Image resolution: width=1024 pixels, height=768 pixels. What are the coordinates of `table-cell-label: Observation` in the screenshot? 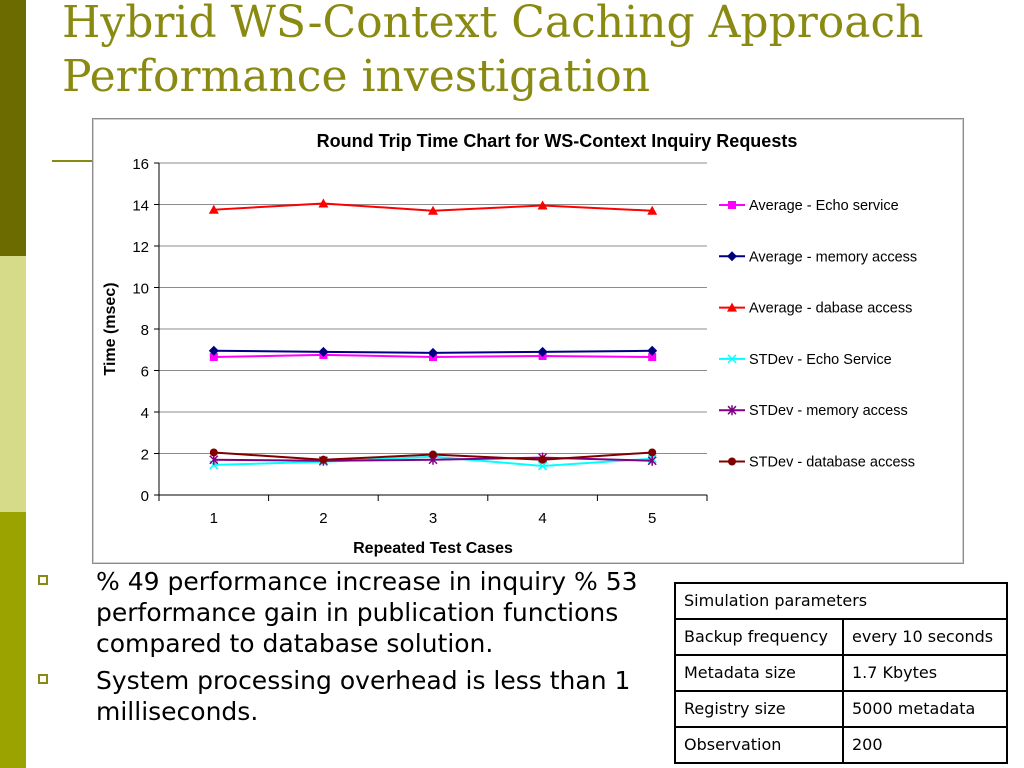 It's located at (759, 745).